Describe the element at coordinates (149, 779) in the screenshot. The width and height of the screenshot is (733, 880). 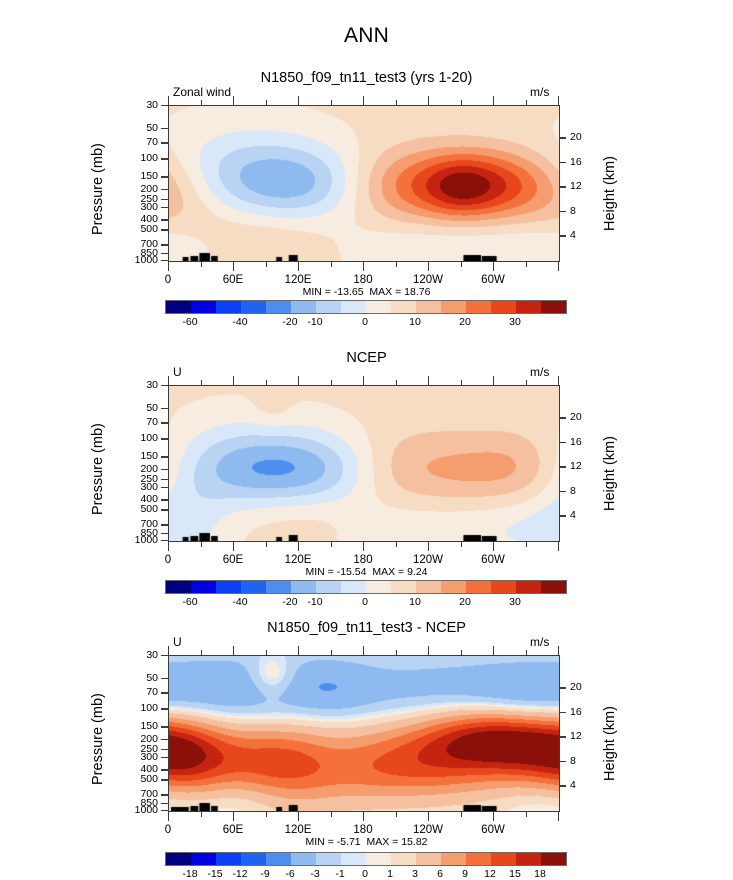
I see `pressure-tick-label: 500` at that location.